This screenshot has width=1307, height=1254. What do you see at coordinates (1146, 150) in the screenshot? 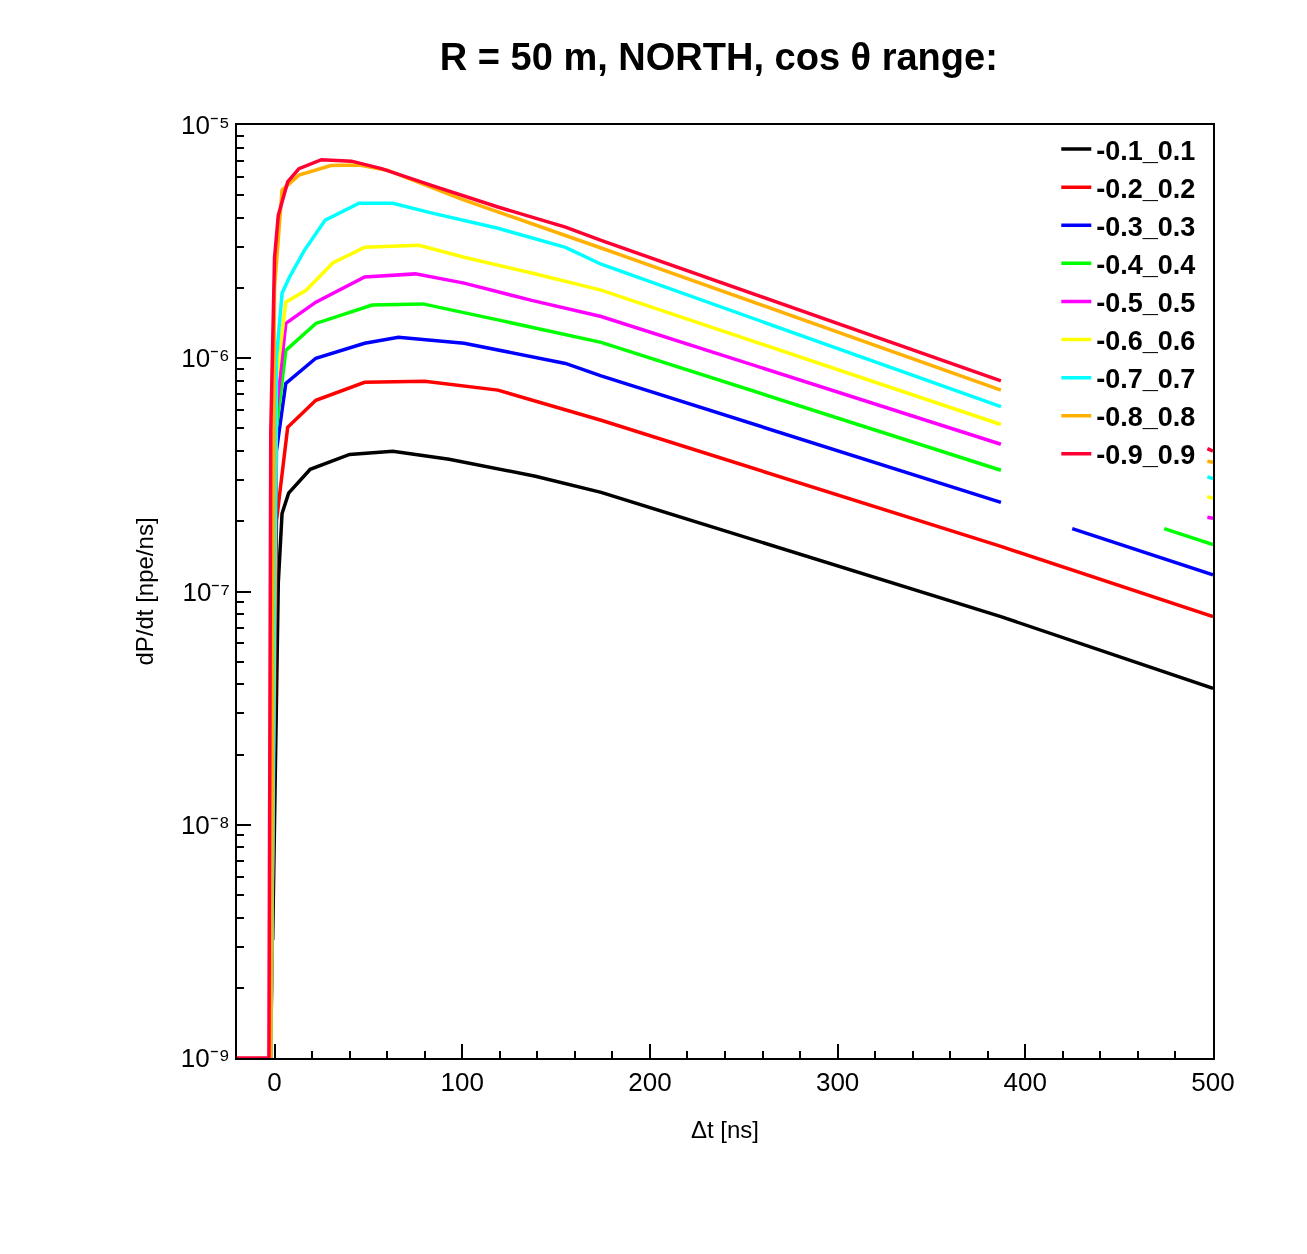
I see `legend-label: -0.1_0.1` at bounding box center [1146, 150].